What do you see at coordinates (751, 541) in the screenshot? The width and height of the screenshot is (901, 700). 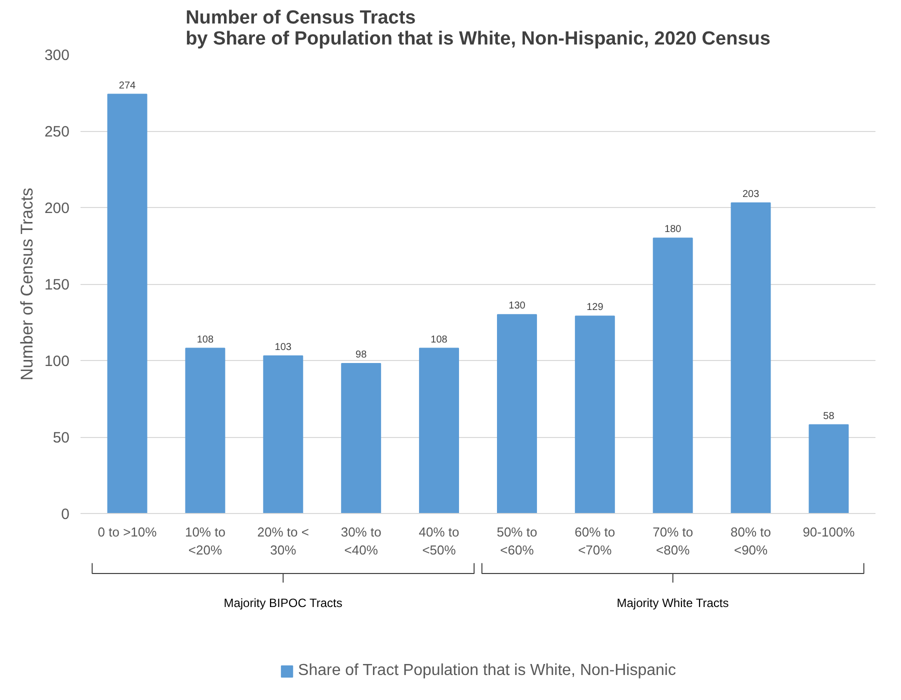 I see `x-tick-label: 80% to <90%` at bounding box center [751, 541].